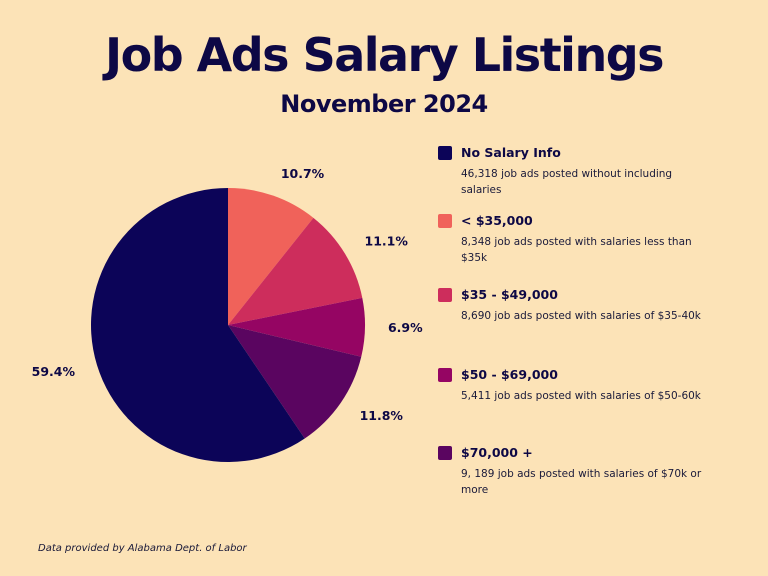 The image size is (768, 576). Describe the element at coordinates (509, 374) in the screenshot. I see `legend-label: $50 - $69,000` at that location.